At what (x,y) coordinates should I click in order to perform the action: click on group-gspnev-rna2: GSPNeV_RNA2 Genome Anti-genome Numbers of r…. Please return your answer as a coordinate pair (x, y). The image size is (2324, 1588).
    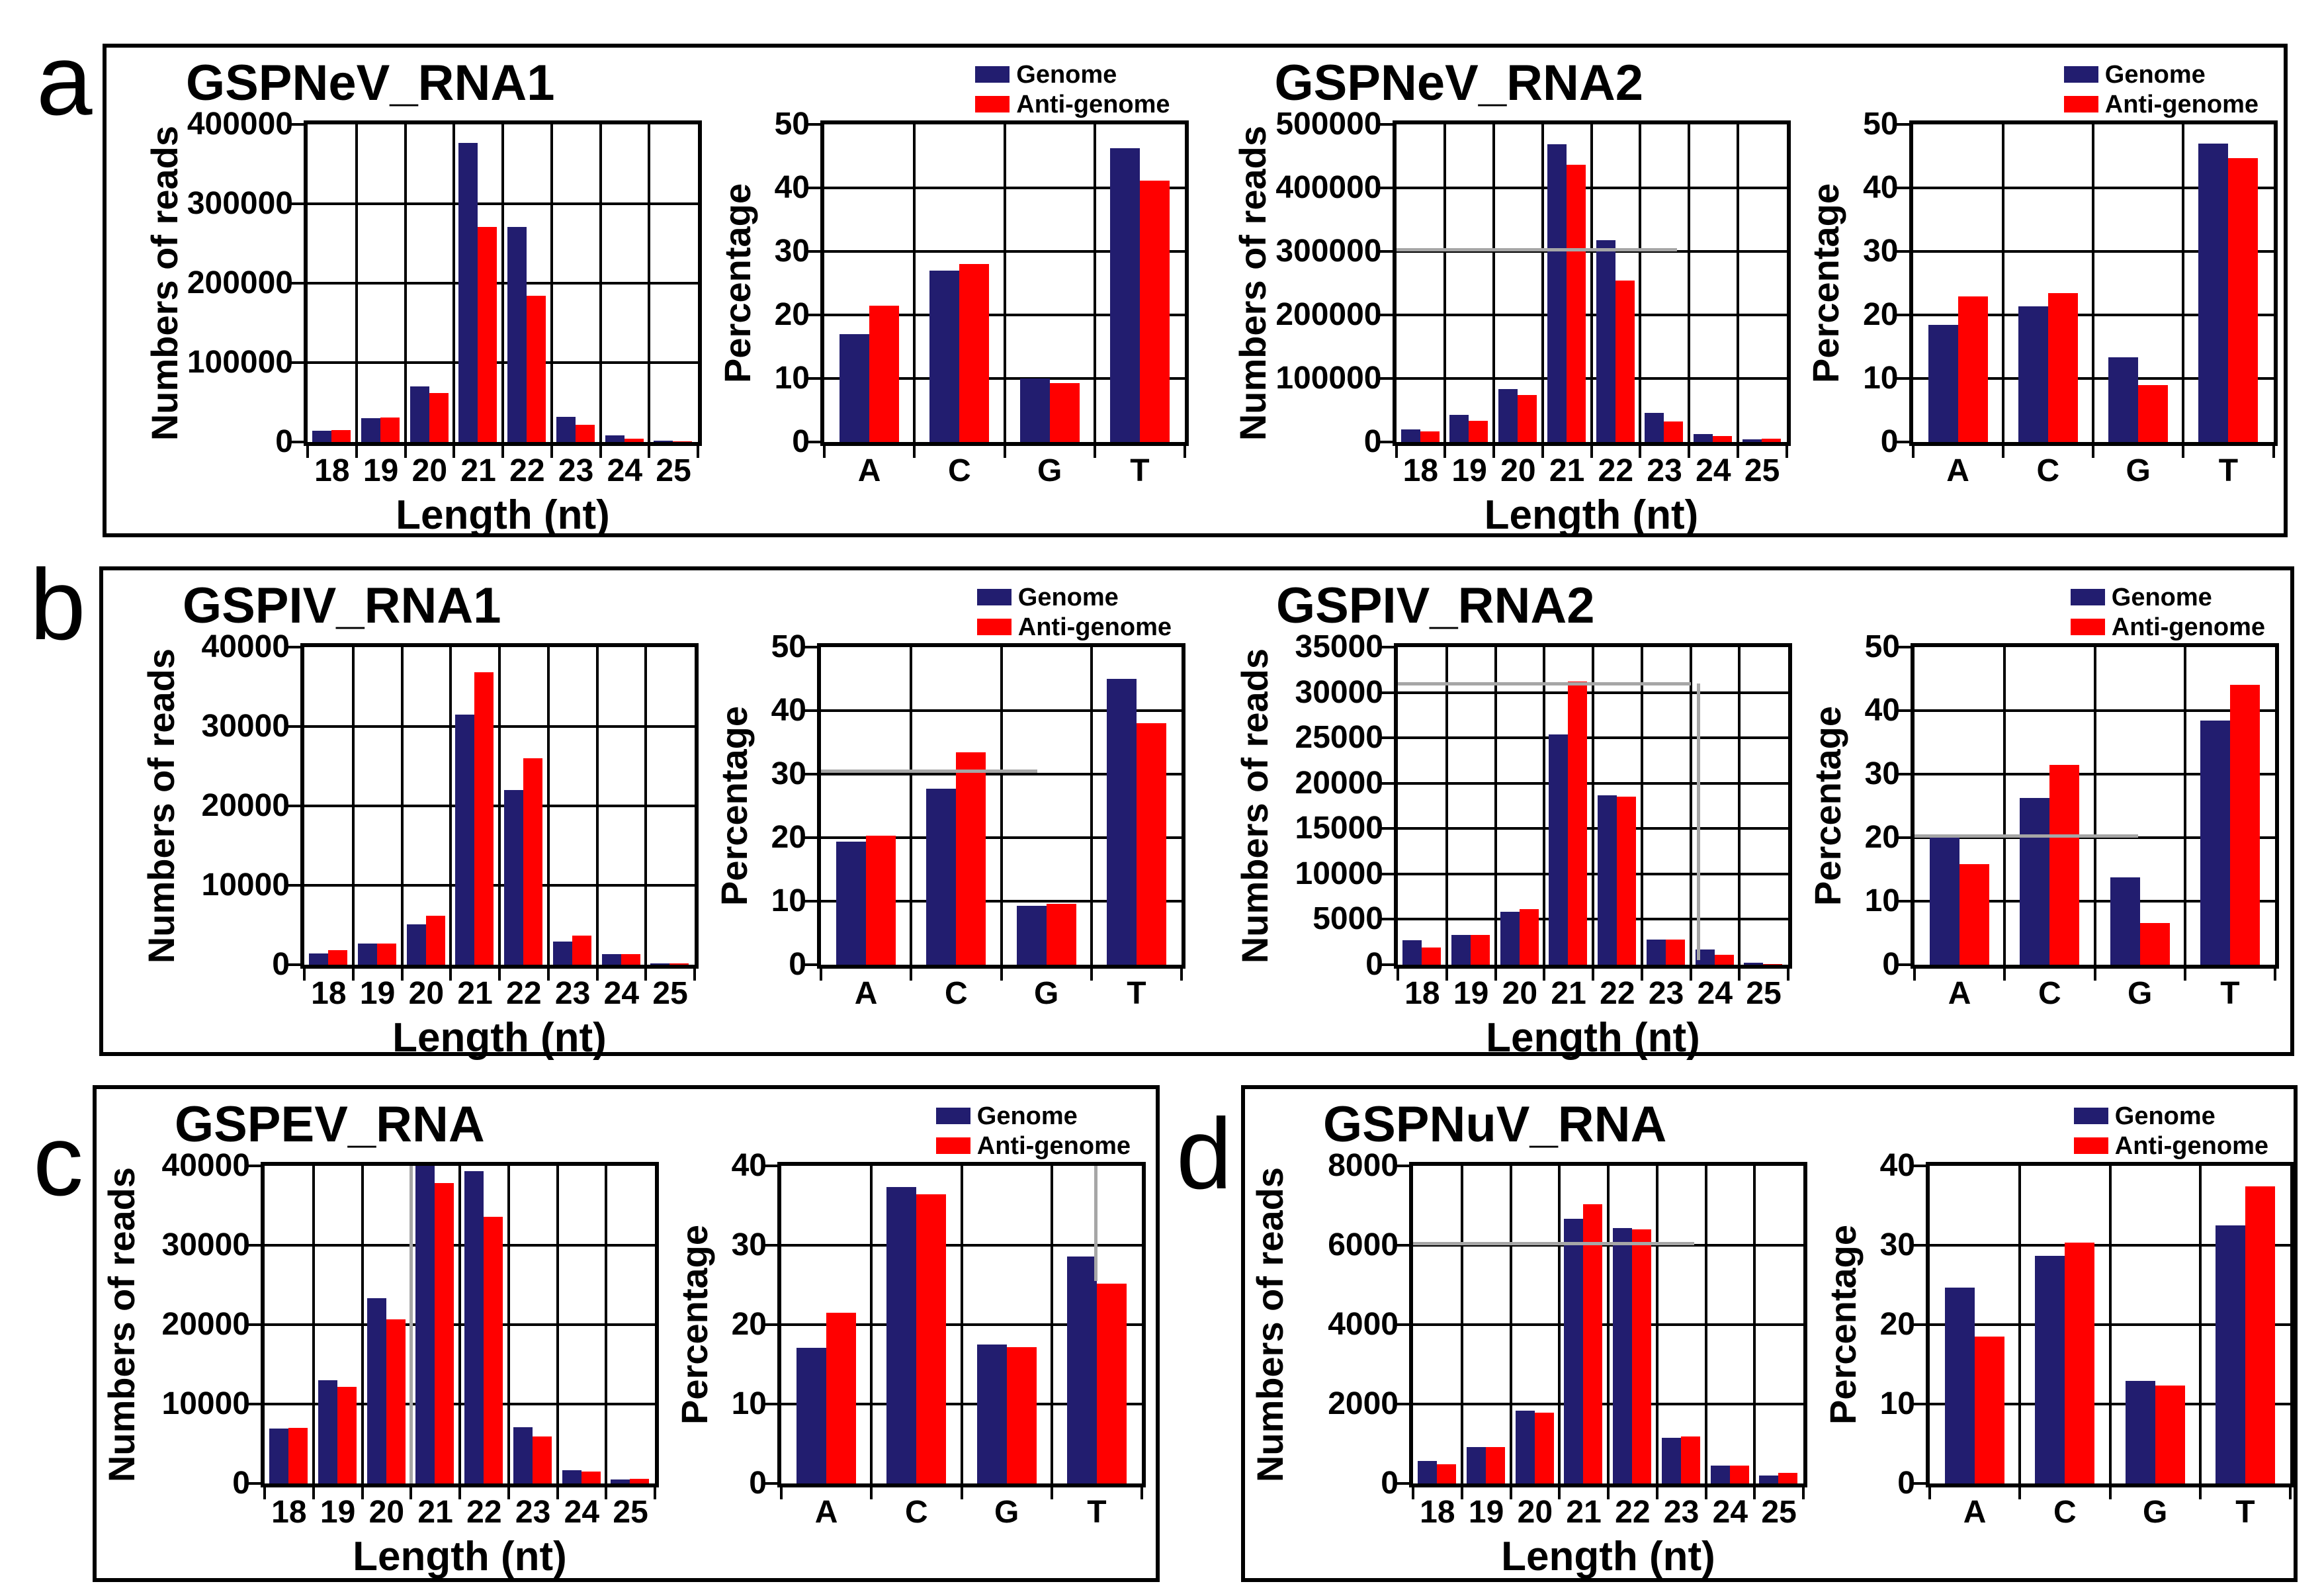
    Looking at the image, I should click on (1739, 292).